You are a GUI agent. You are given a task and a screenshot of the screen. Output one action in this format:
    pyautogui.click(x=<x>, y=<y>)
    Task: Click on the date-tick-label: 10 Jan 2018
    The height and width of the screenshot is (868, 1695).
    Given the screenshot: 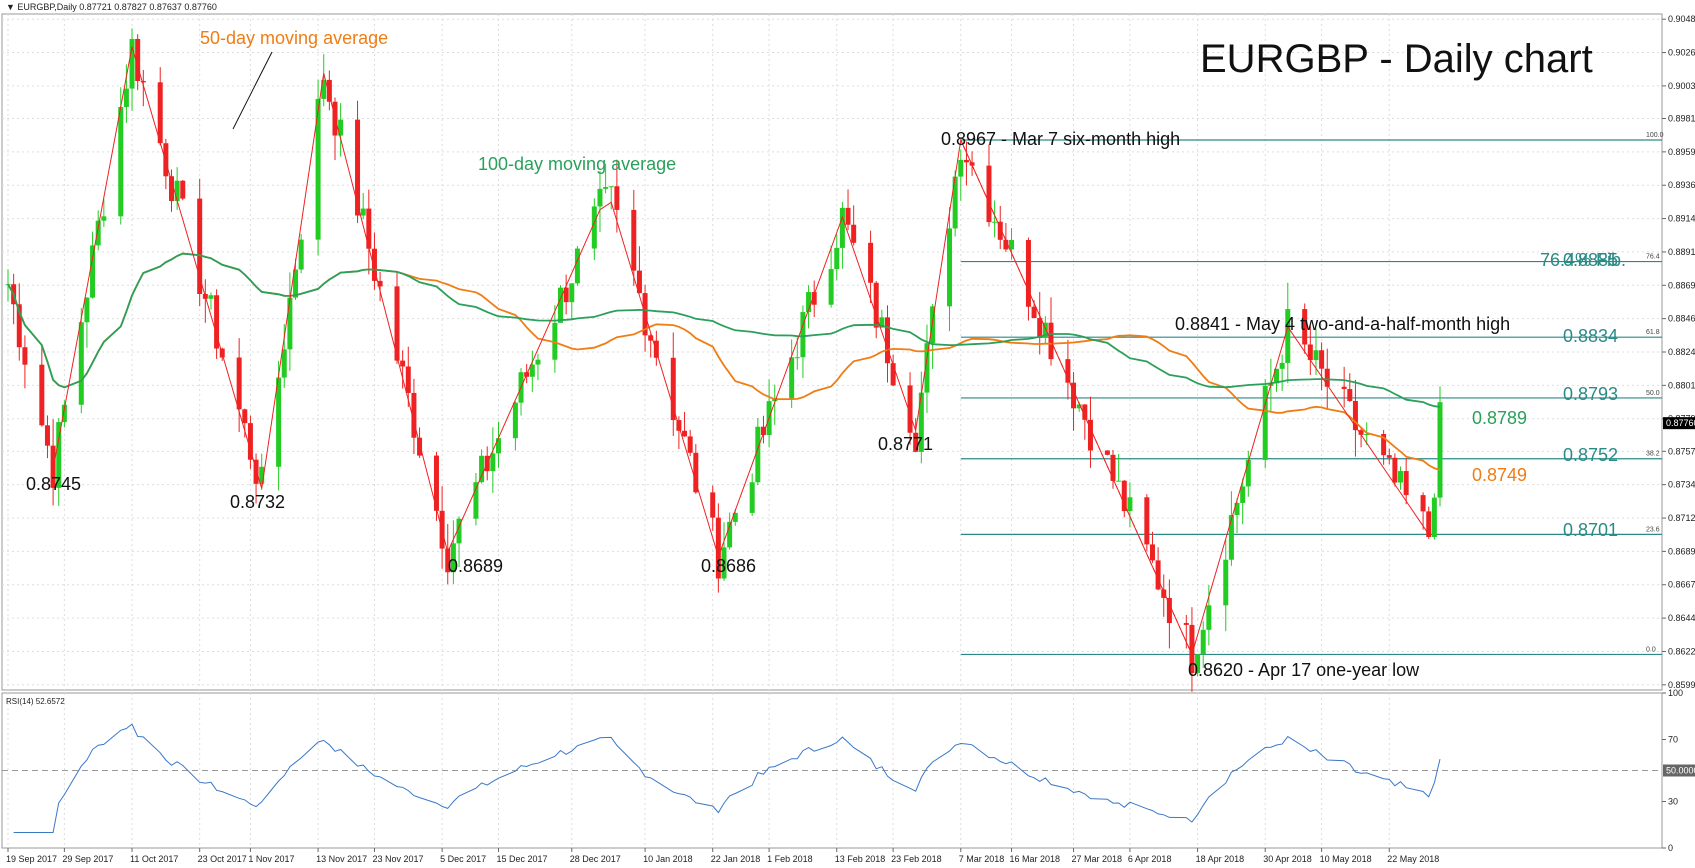 What is the action you would take?
    pyautogui.click(x=668, y=859)
    